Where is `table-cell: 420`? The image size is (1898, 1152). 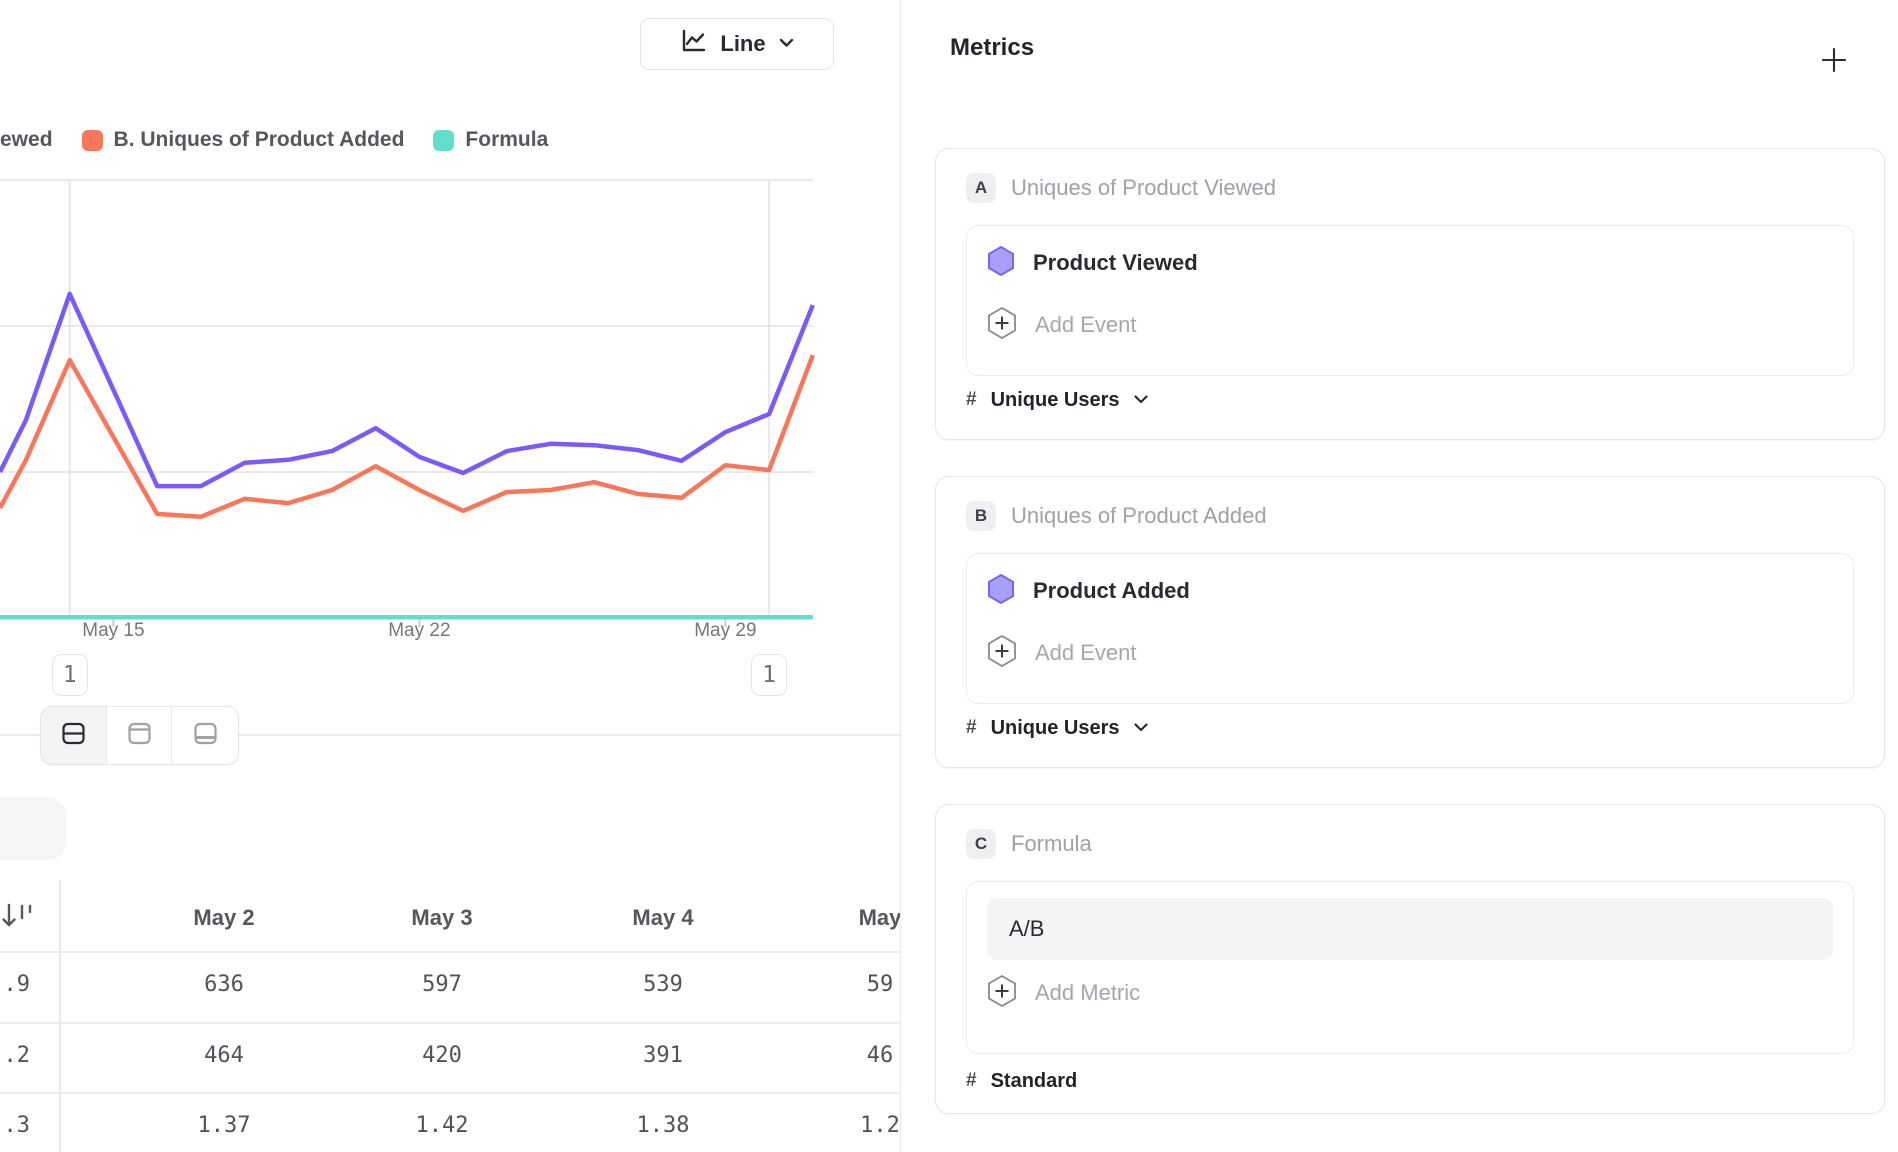
table-cell: 420 is located at coordinates (442, 1055).